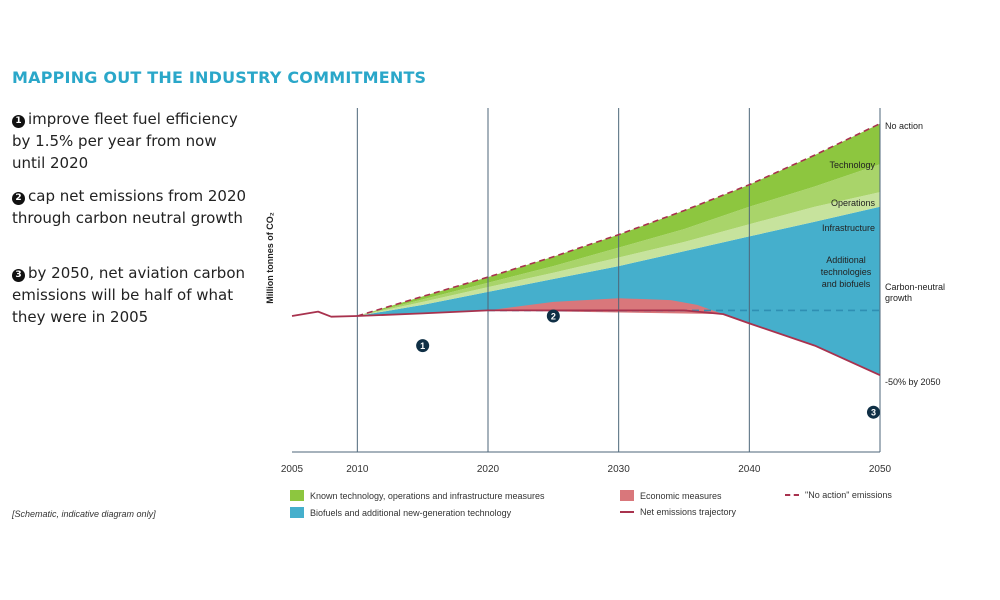  What do you see at coordinates (84, 514) in the screenshot?
I see `schematic-note: [Schematic, indicative diagram only]` at bounding box center [84, 514].